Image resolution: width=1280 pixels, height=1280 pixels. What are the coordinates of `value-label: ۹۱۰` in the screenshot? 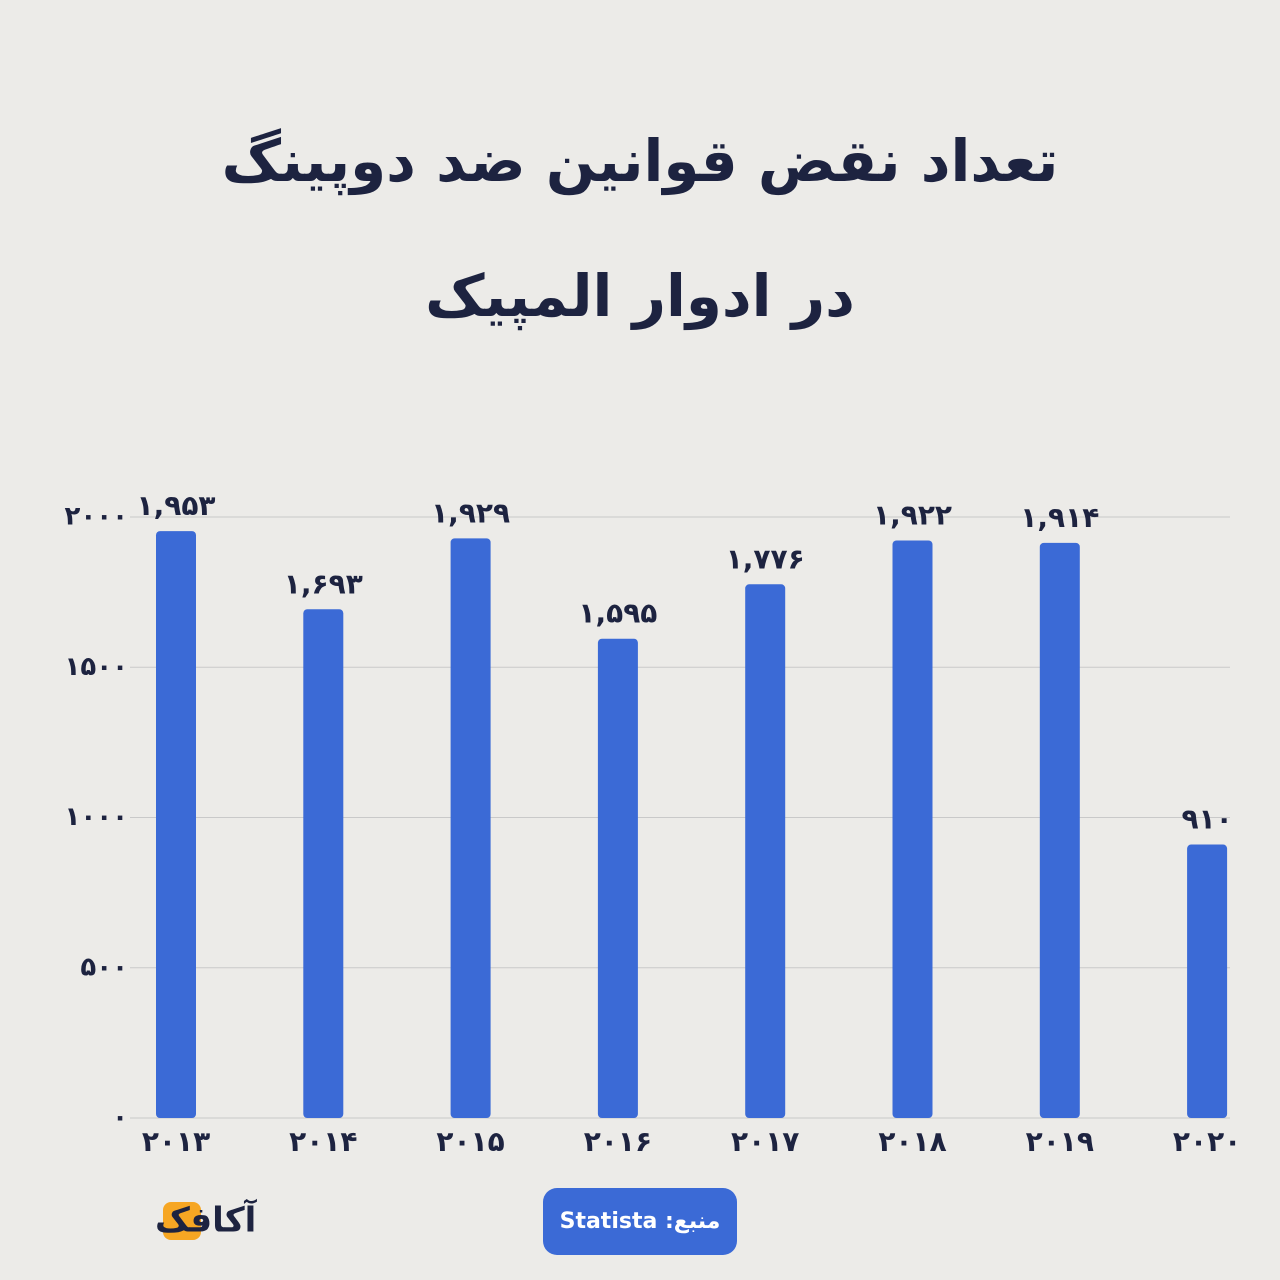 It's located at (1206, 819).